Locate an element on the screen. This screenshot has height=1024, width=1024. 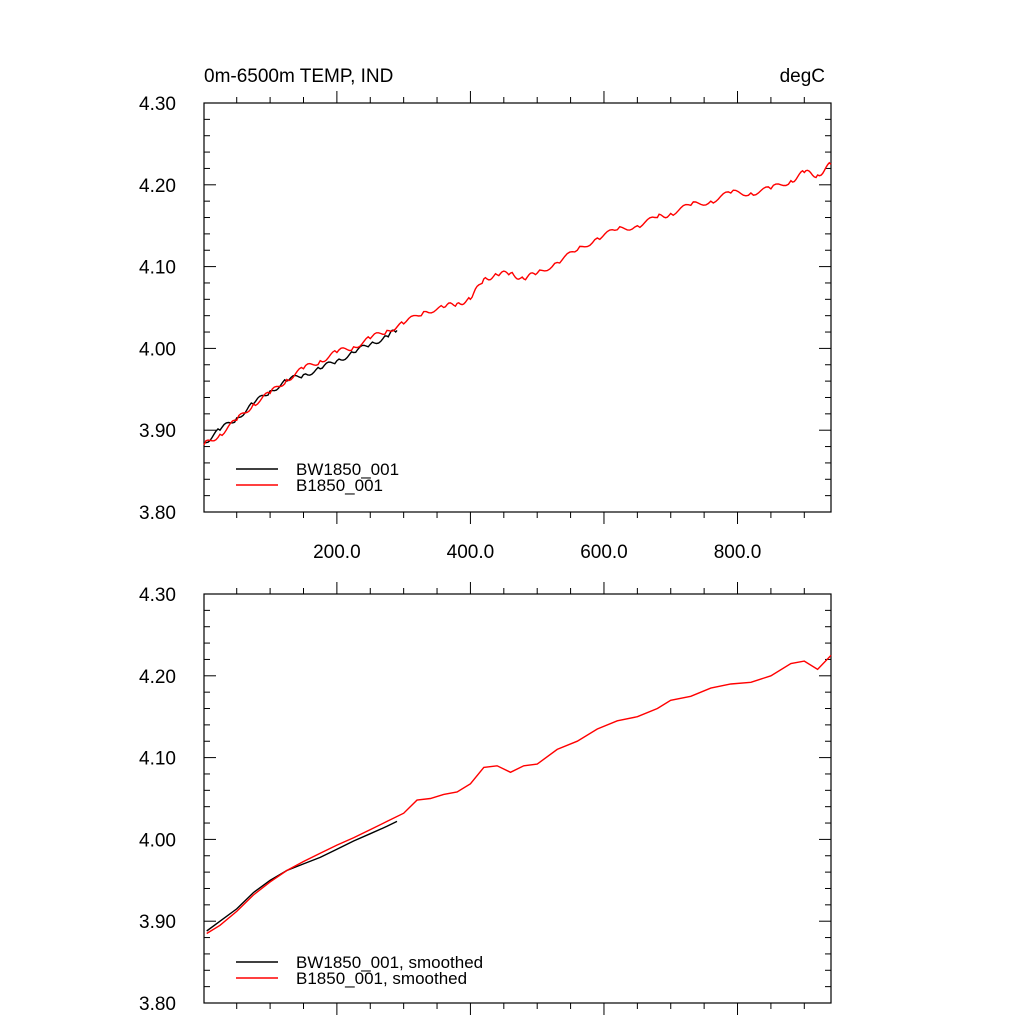
legend-label: BW1850_001 is located at coordinates (347, 469).